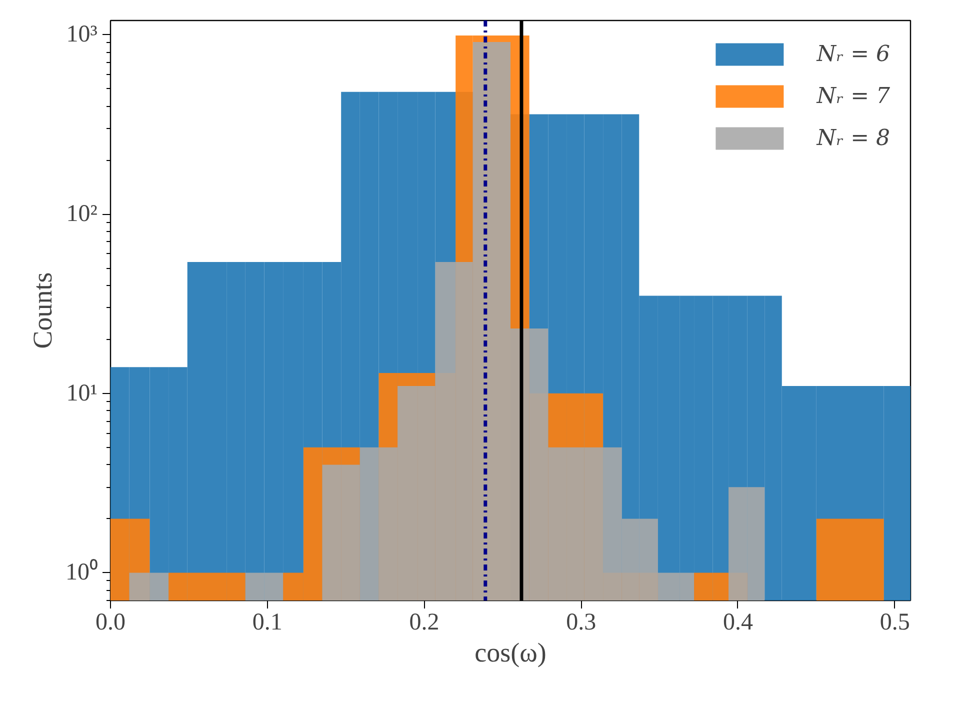 The image size is (960, 720). What do you see at coordinates (43, 310) in the screenshot?
I see `y-axis-title: Counts` at bounding box center [43, 310].